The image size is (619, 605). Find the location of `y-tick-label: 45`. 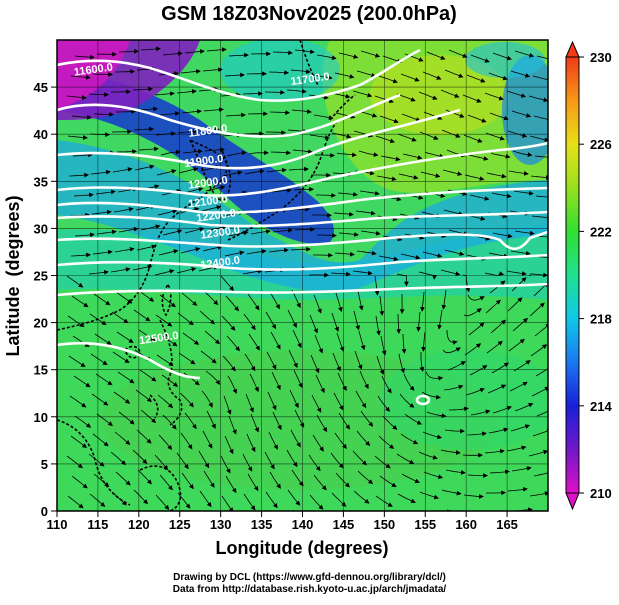

y-tick-label: 45 is located at coordinates (41, 87).